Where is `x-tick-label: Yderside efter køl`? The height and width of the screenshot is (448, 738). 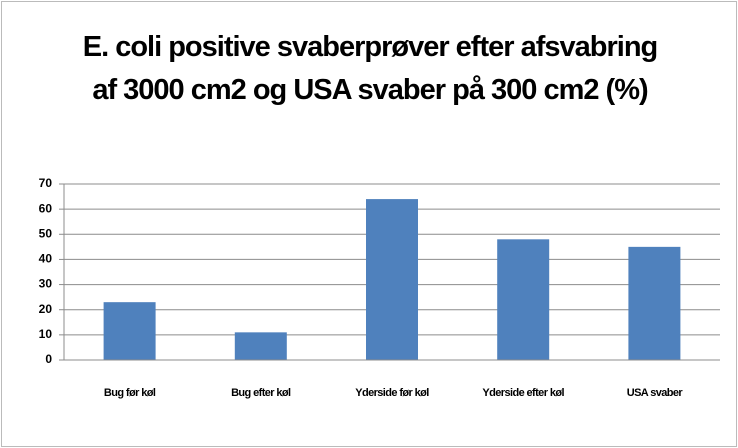
x-tick-label: Yderside efter køl is located at coordinates (523, 393).